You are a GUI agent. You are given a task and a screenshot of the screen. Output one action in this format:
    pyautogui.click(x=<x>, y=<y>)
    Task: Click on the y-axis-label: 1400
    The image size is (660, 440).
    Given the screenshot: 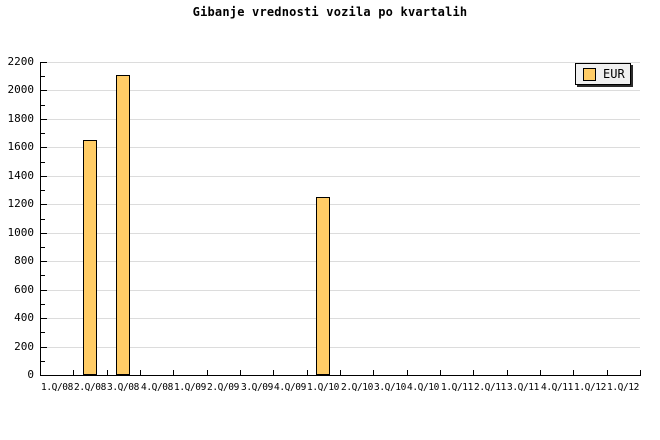 What is the action you would take?
    pyautogui.click(x=21, y=175)
    